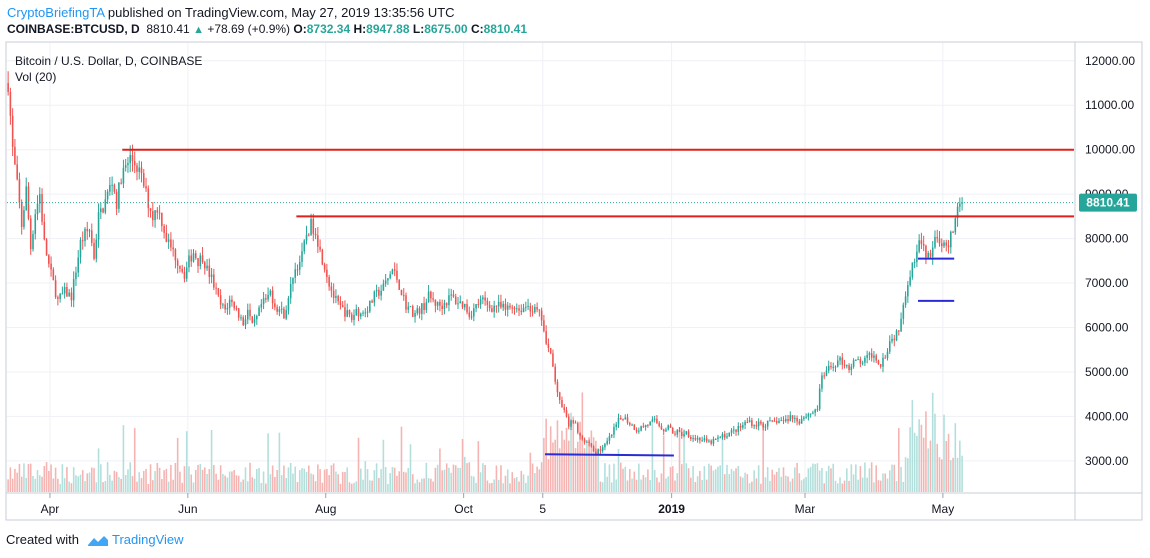  What do you see at coordinates (148, 539) in the screenshot?
I see `tradingview-link: TradingView` at bounding box center [148, 539].